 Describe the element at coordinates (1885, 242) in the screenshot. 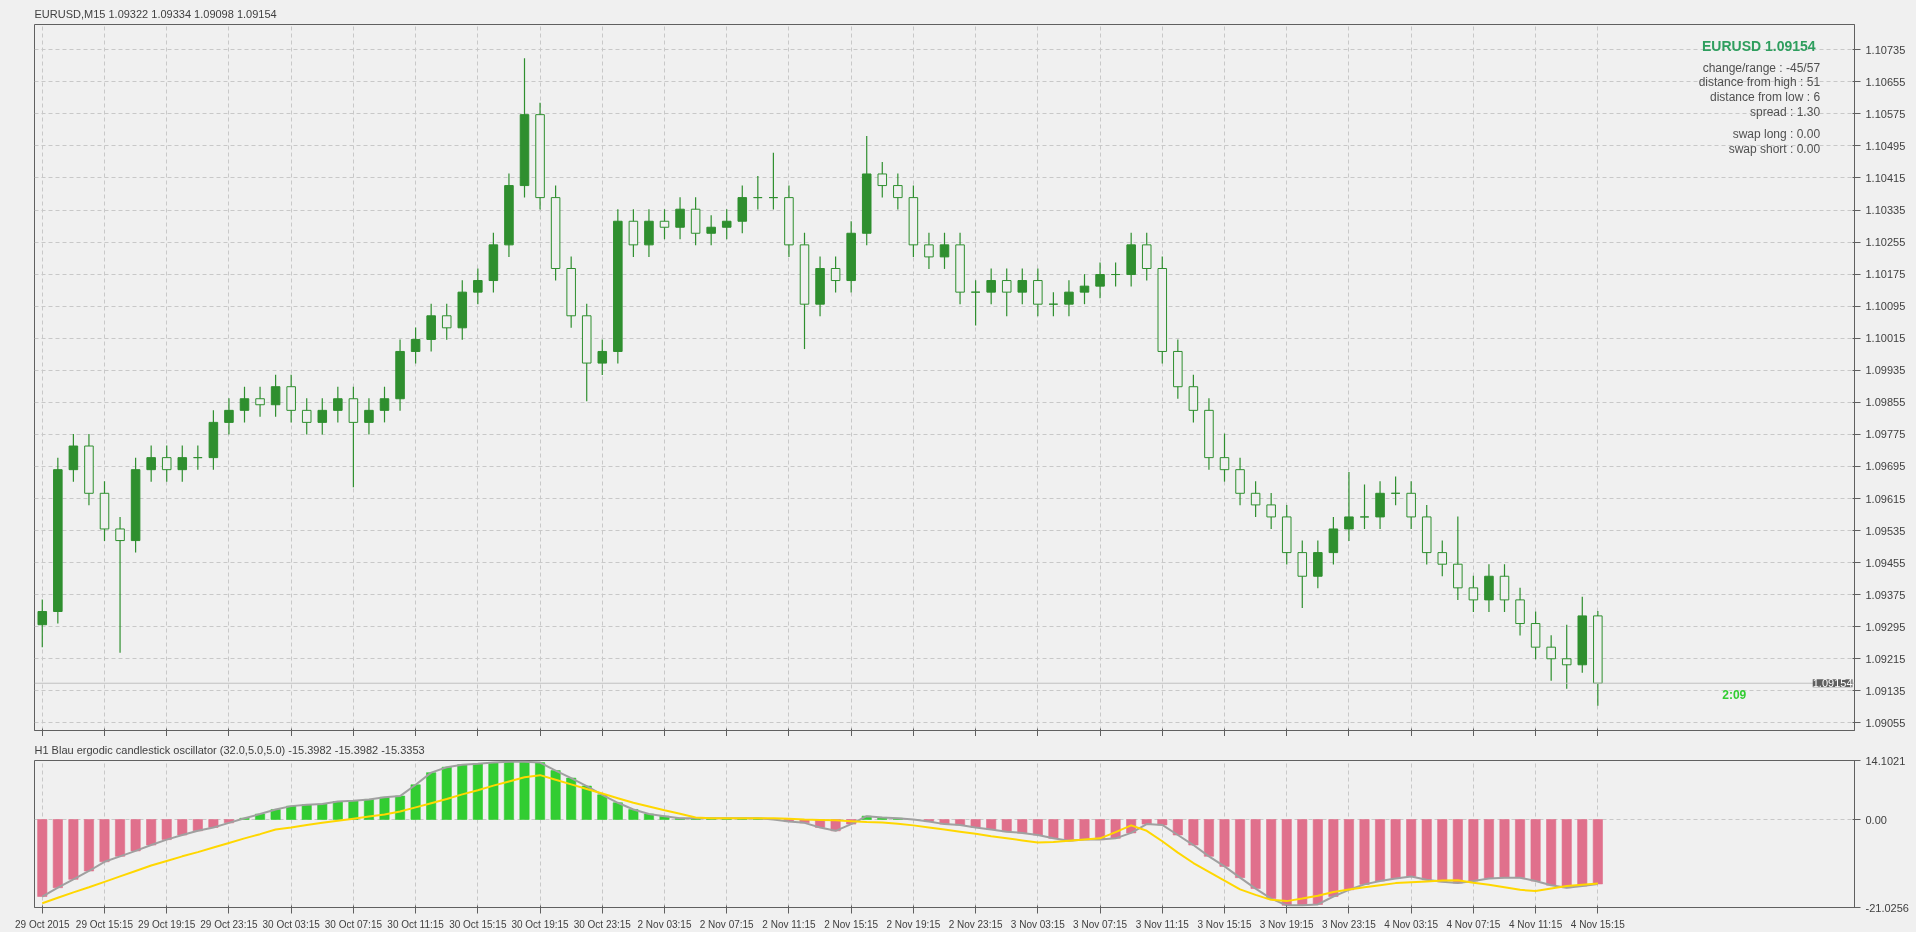

I see `y-tick-label: 1.10255` at that location.